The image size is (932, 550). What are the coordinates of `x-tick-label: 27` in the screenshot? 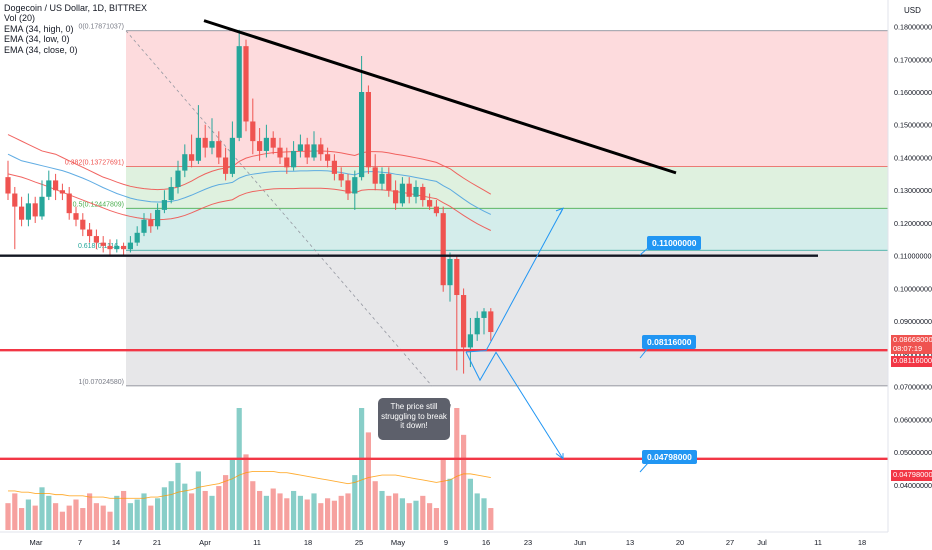 It's located at (730, 542).